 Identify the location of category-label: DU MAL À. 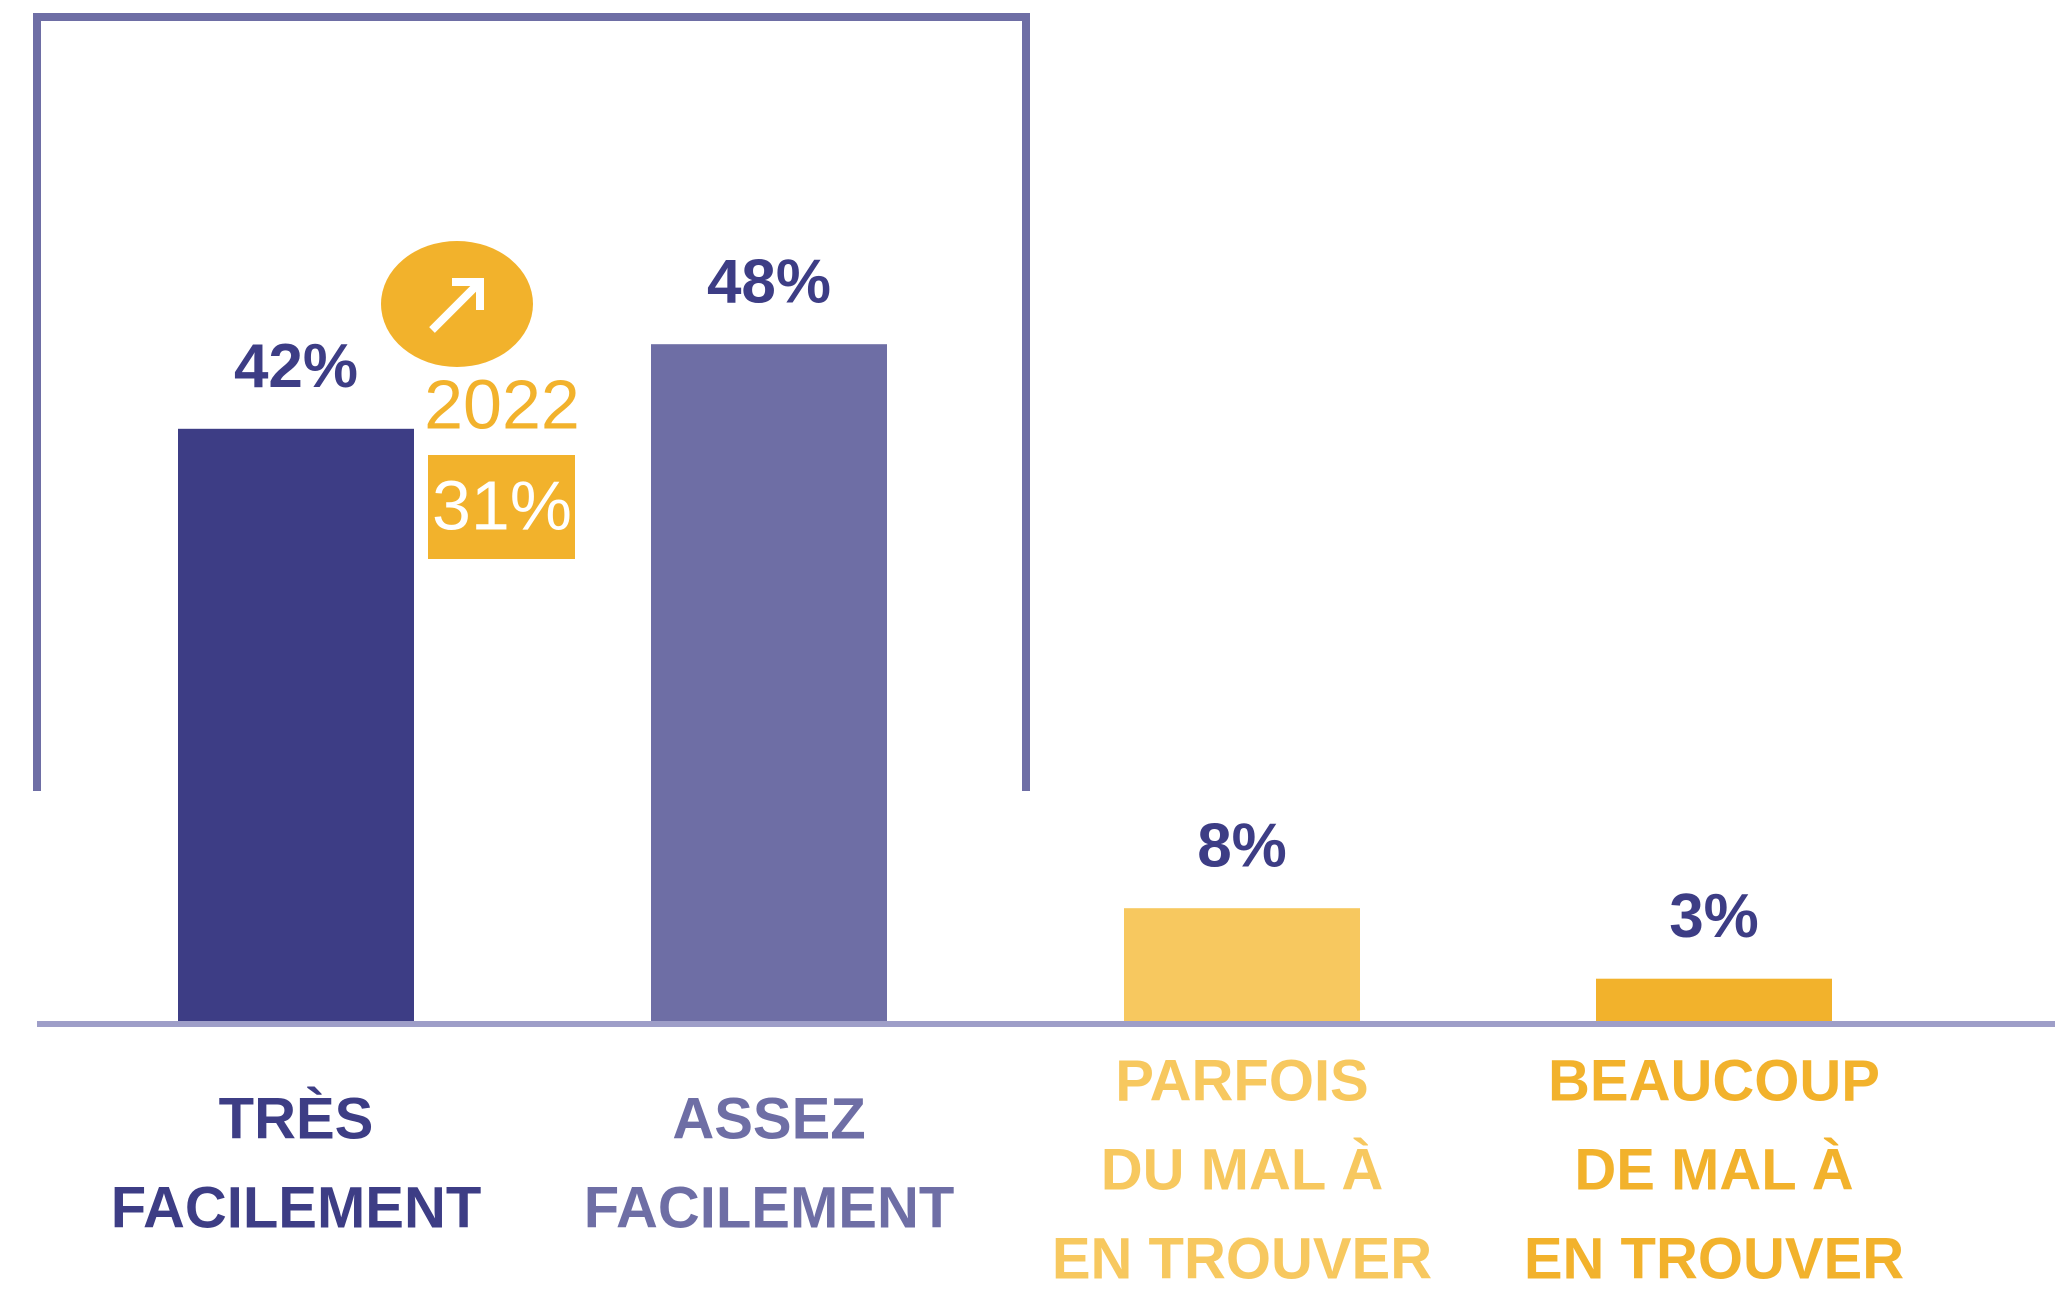
(1242, 1169).